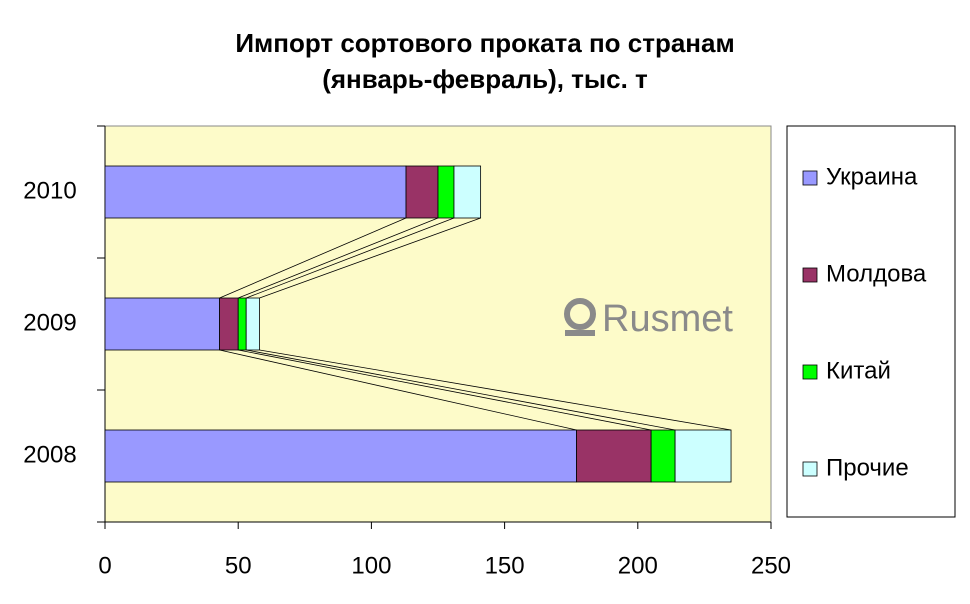 This screenshot has height=604, width=970. What do you see at coordinates (49, 322) in the screenshot?
I see `y-tick-label: 2009` at bounding box center [49, 322].